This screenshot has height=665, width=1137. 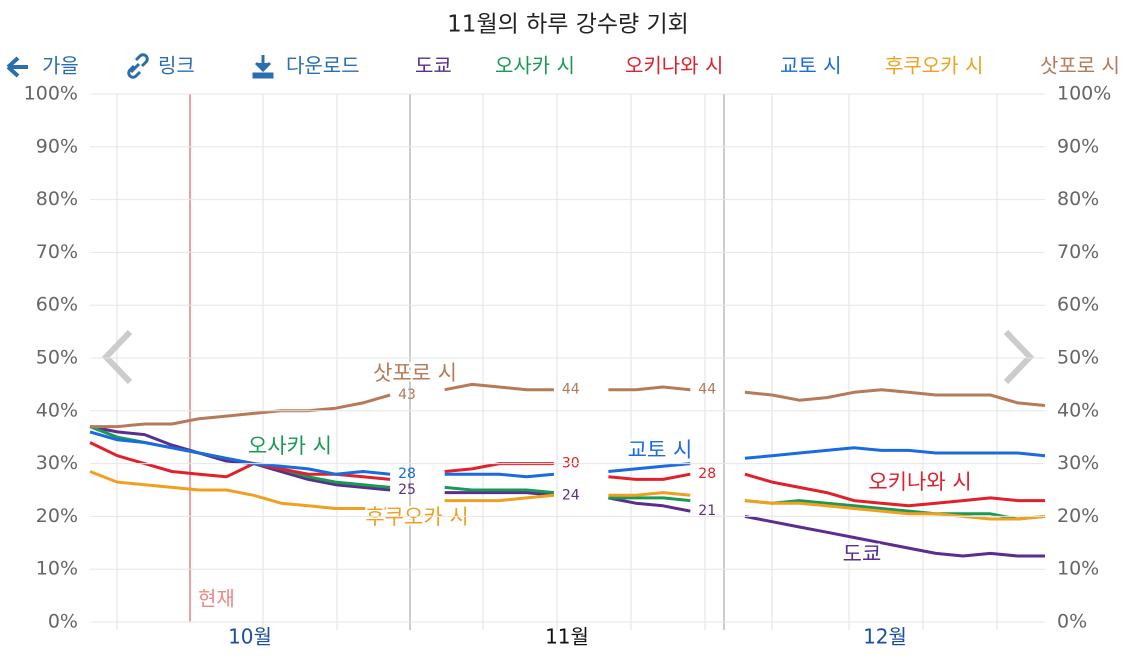 What do you see at coordinates (1078, 252) in the screenshot?
I see `y-tick-label-right: 70%` at bounding box center [1078, 252].